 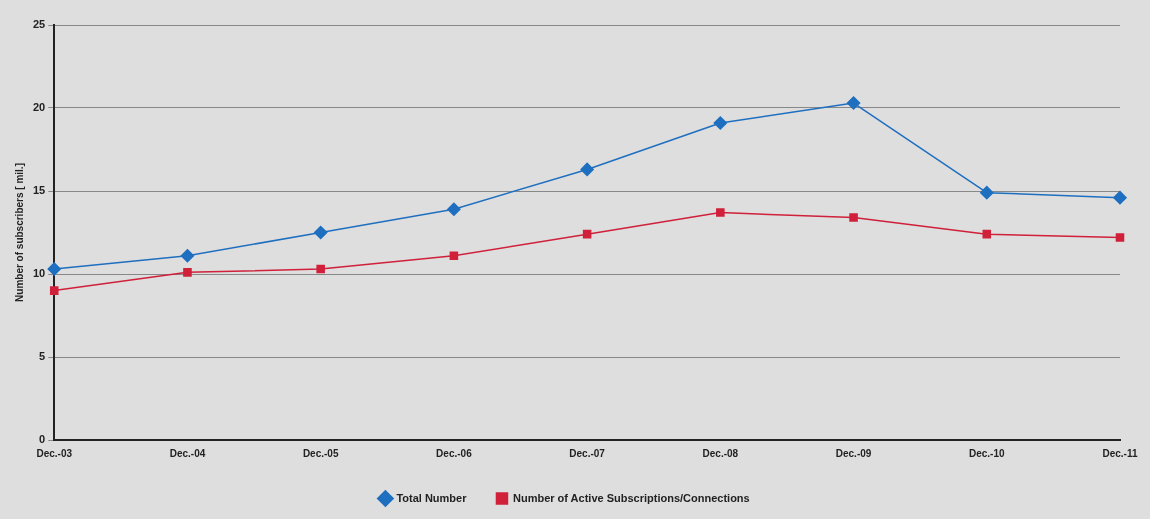 I want to click on x-tick-label: Dec.-08, so click(x=720, y=453).